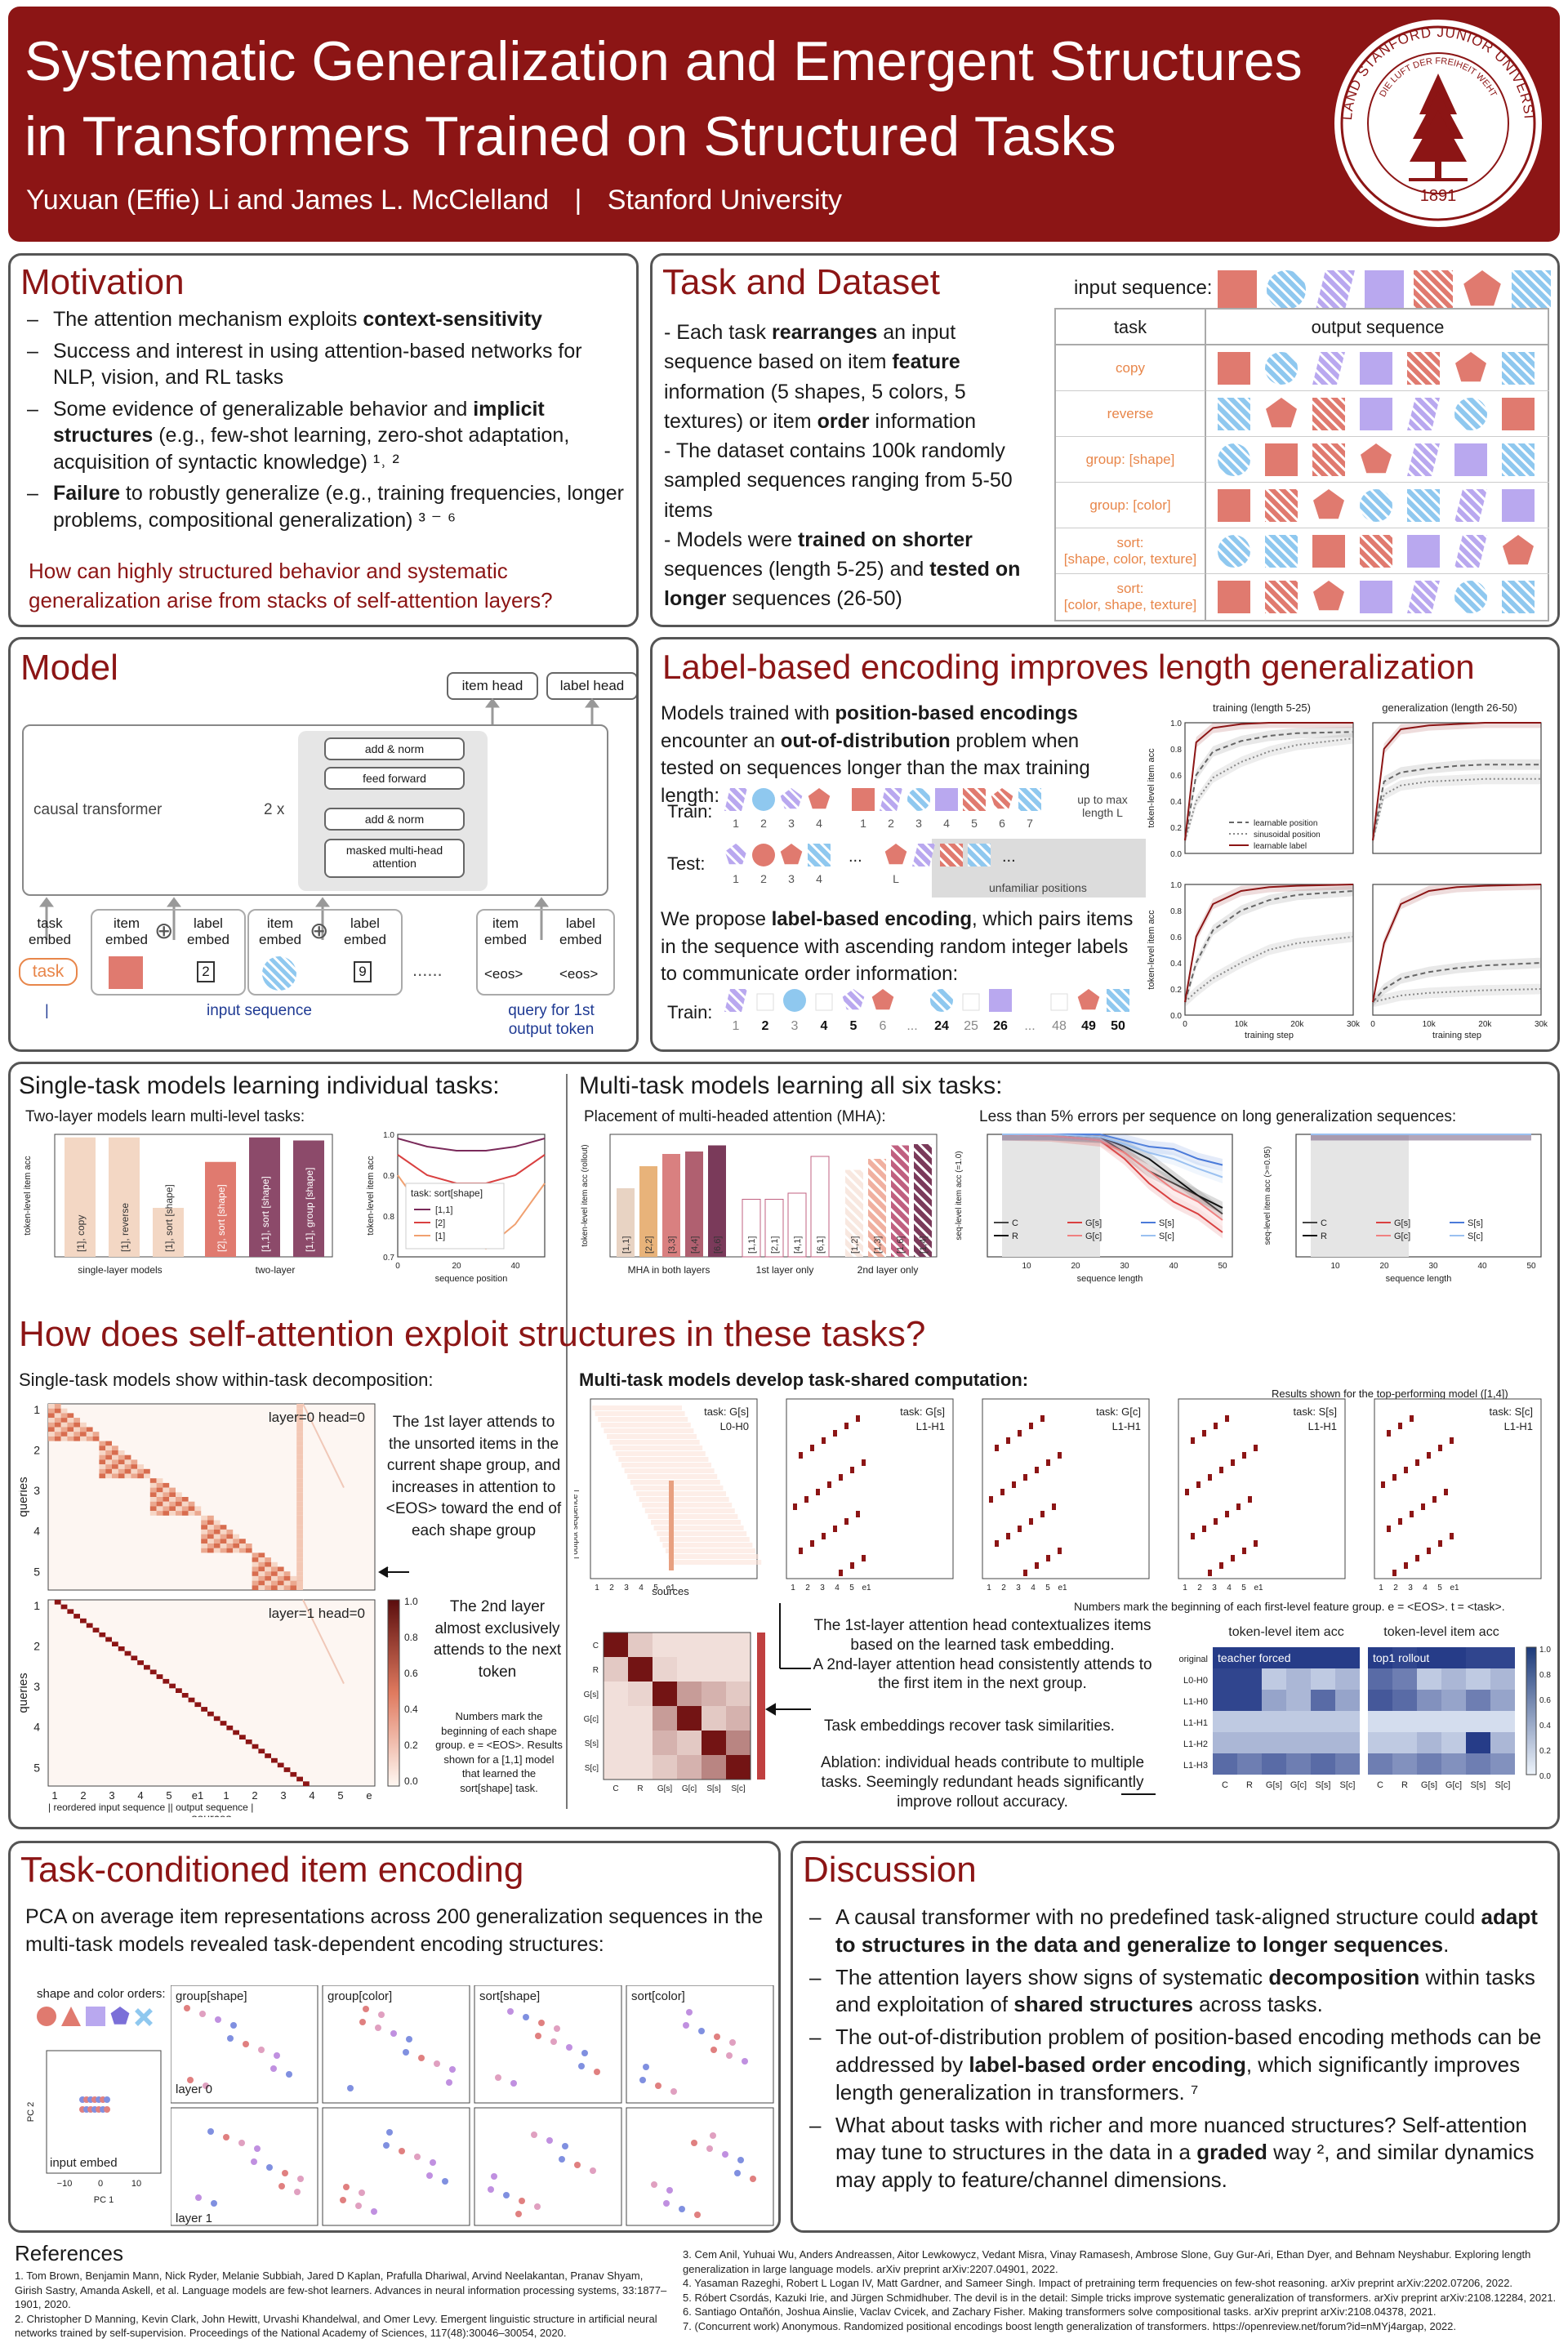 This screenshot has height=2352, width=1568. What do you see at coordinates (452, 319) in the screenshot?
I see `text-bold: context-sensitivity` at bounding box center [452, 319].